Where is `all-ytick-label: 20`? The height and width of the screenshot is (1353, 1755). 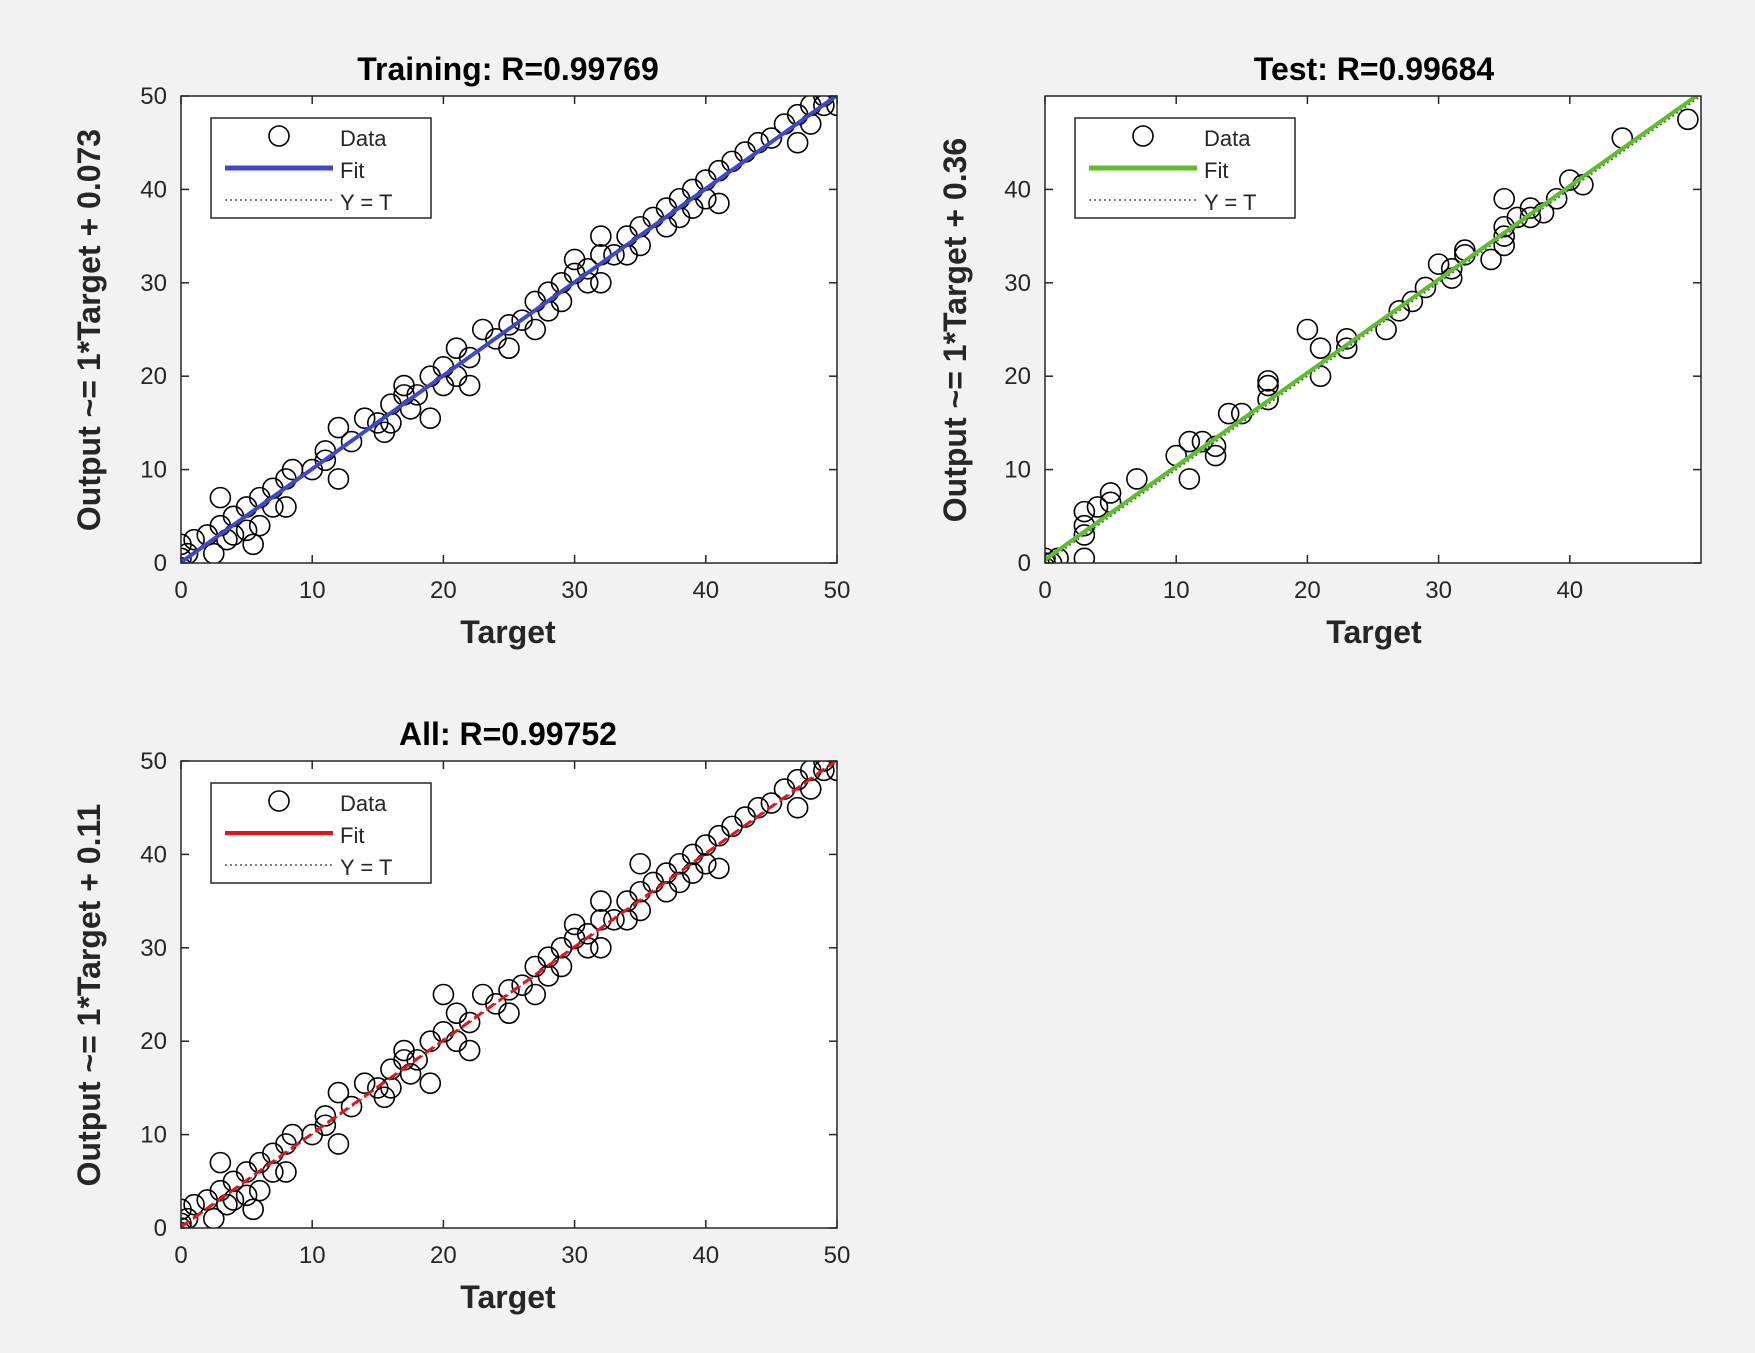
all-ytick-label: 20 is located at coordinates (153, 1041).